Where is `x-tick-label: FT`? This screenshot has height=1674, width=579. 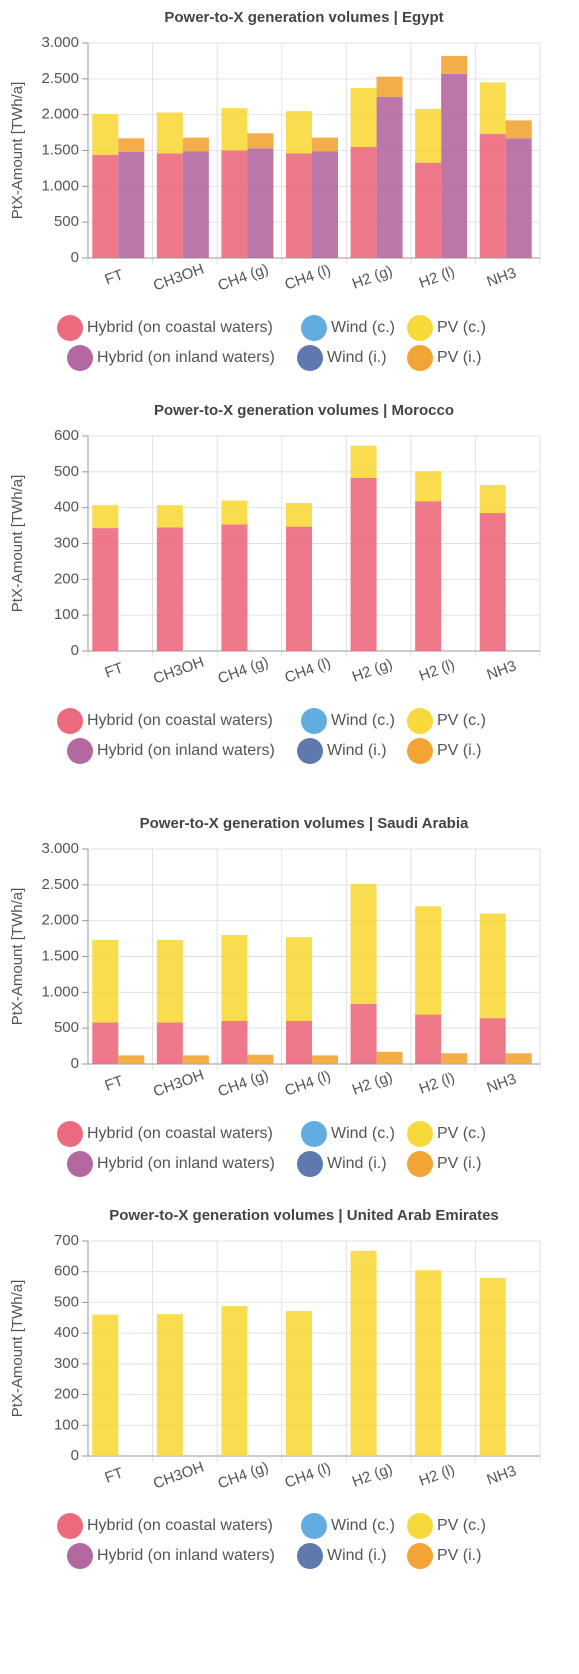 x-tick-label: FT is located at coordinates (114, 1083).